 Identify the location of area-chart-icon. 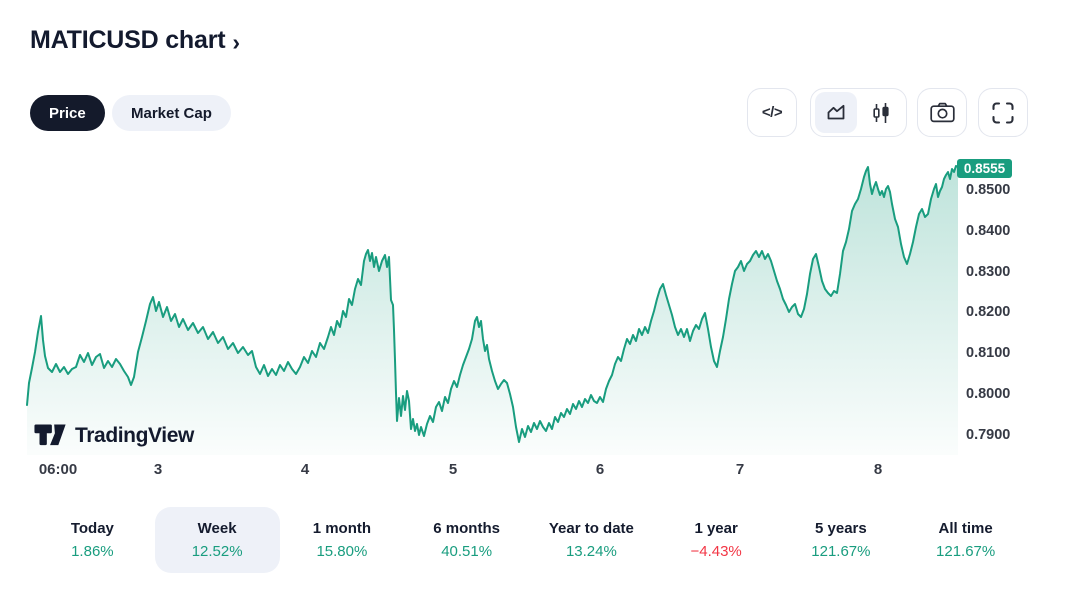
(836, 111).